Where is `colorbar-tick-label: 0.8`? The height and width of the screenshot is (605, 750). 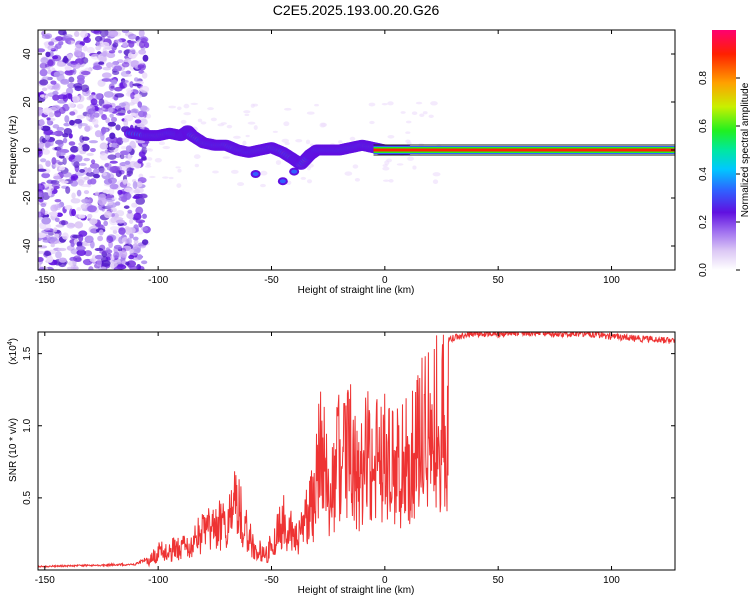 colorbar-tick-label: 0.8 is located at coordinates (703, 78).